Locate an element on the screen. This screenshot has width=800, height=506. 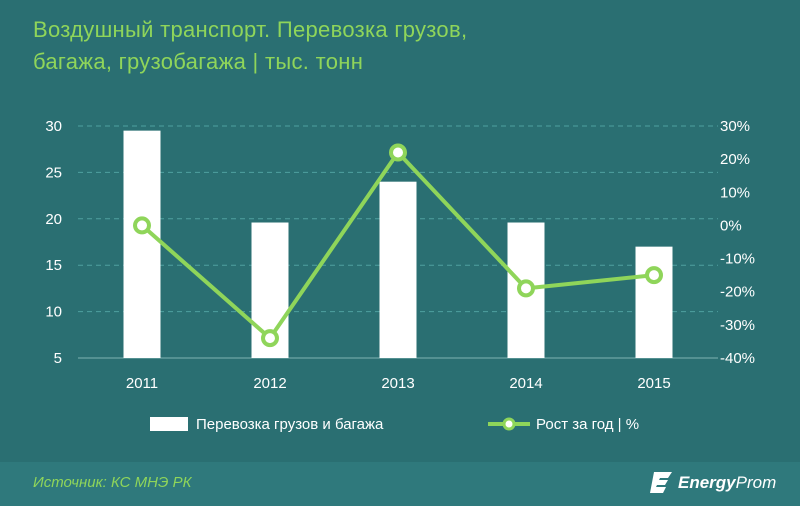
y-left-tick-label: 20 is located at coordinates (53, 219).